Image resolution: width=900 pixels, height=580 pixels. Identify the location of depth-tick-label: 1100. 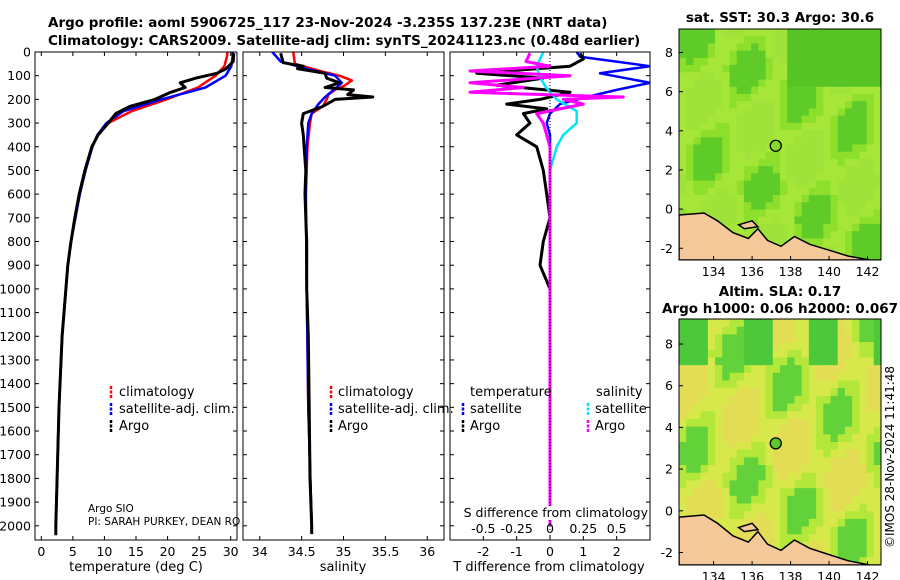
(15, 312).